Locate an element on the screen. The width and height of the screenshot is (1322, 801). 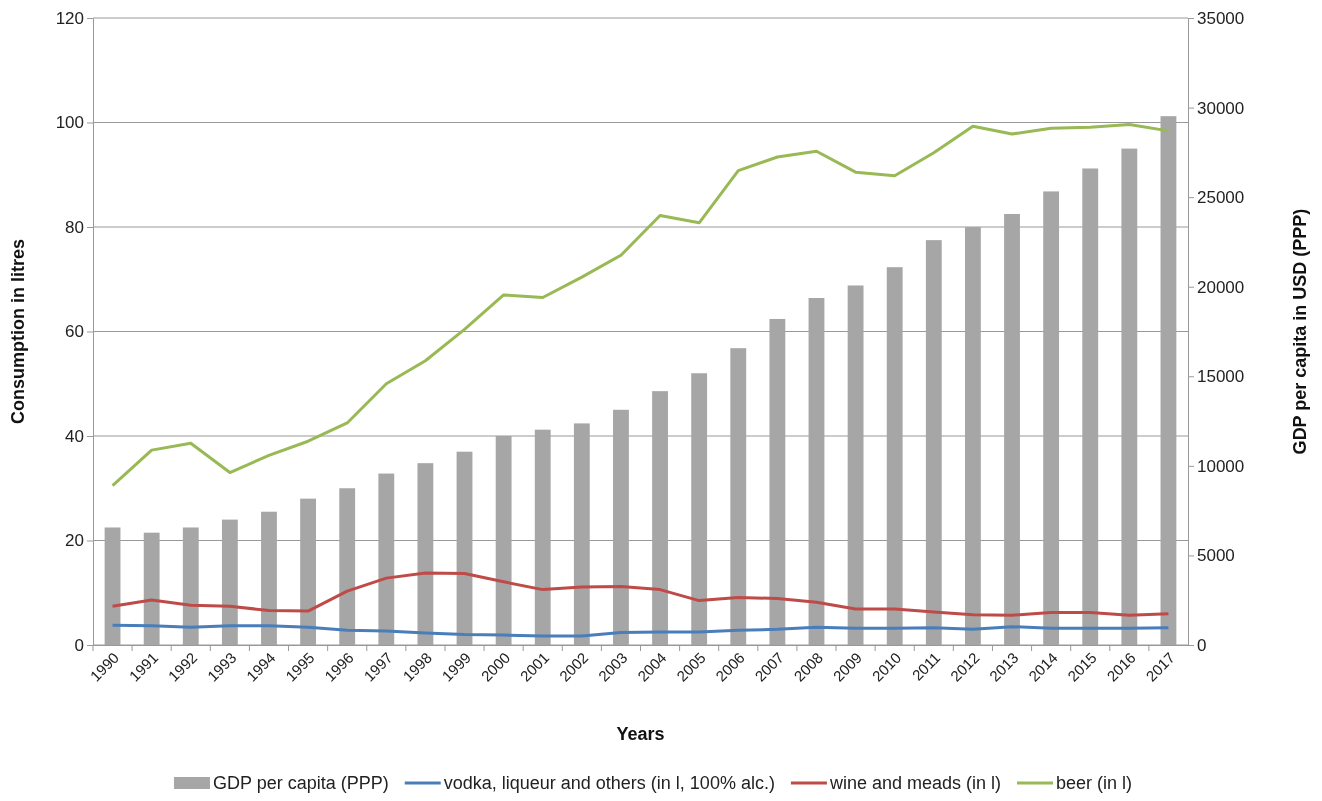
y2-tick-label: 30000 is located at coordinates (1221, 108).